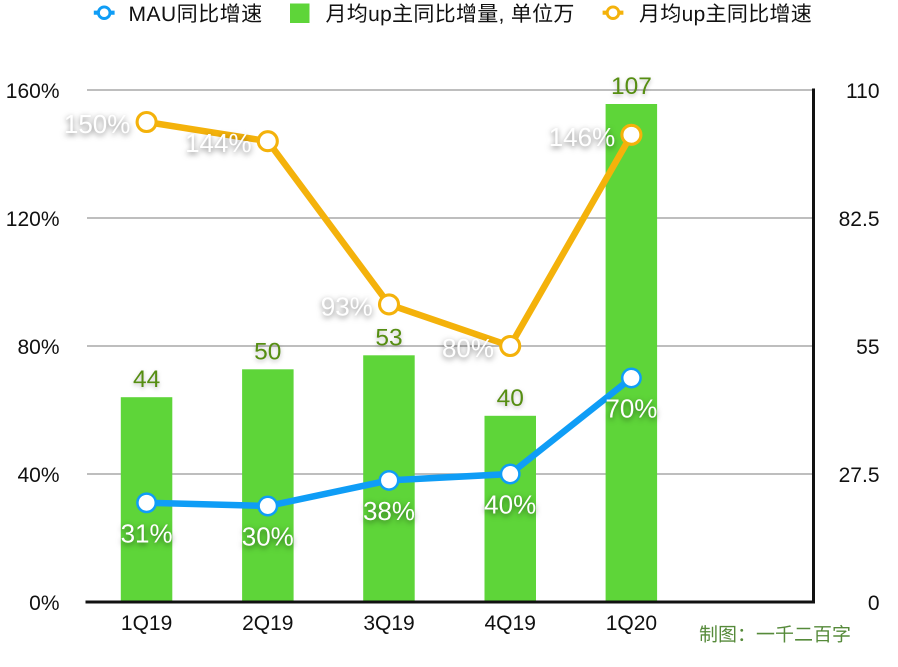  What do you see at coordinates (147, 533) in the screenshot?
I see `svg-text: 31%` at bounding box center [147, 533].